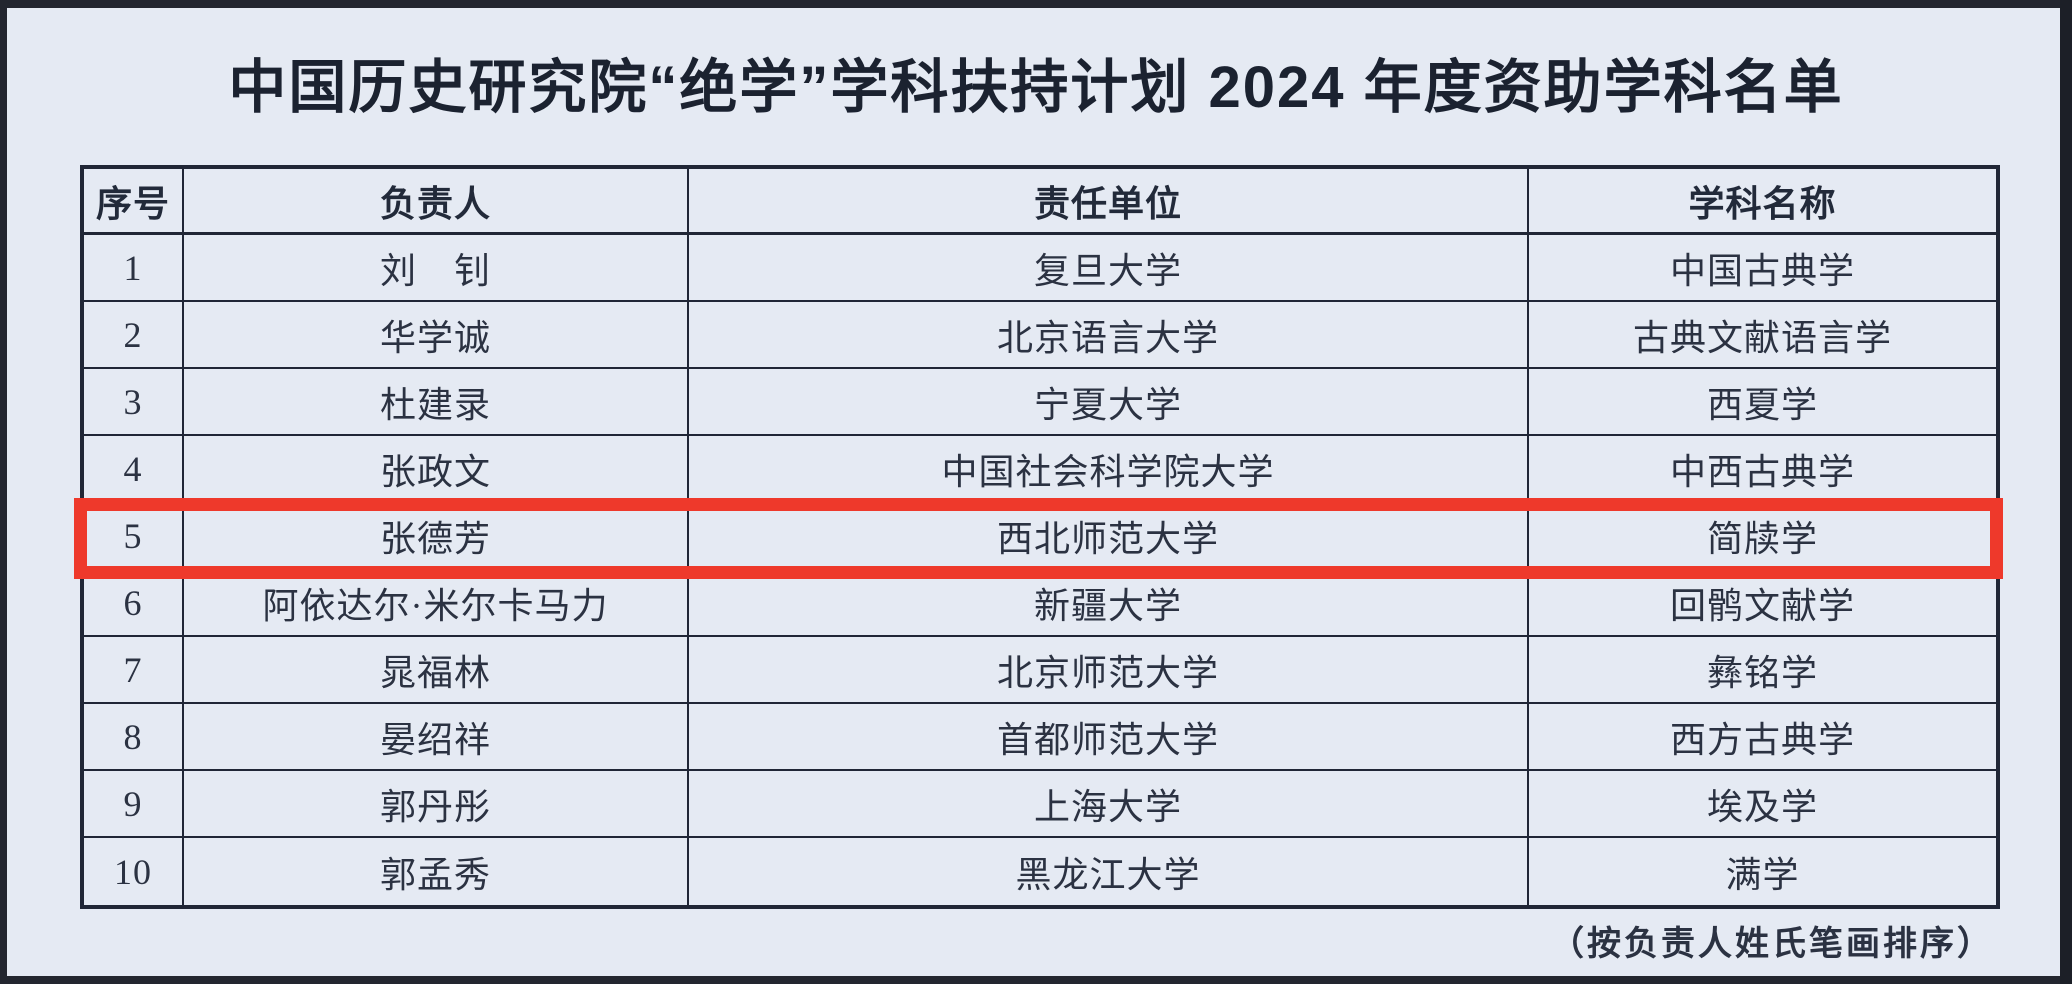 The width and height of the screenshot is (2072, 984). Describe the element at coordinates (134, 871) in the screenshot. I see `cell-no: 10` at that location.